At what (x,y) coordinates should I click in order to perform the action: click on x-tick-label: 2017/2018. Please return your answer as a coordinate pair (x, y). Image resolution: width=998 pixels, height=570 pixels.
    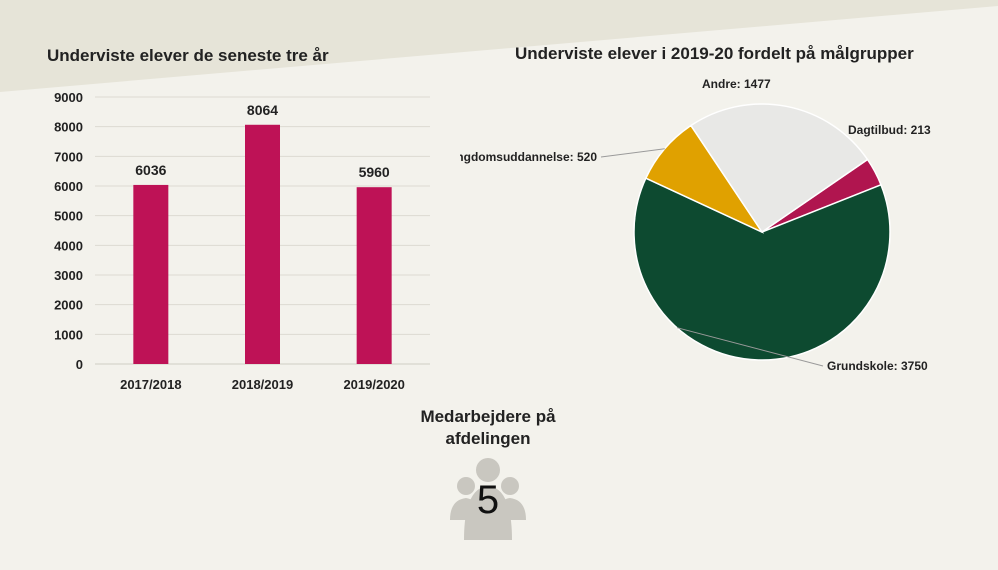
    Looking at the image, I should click on (150, 384).